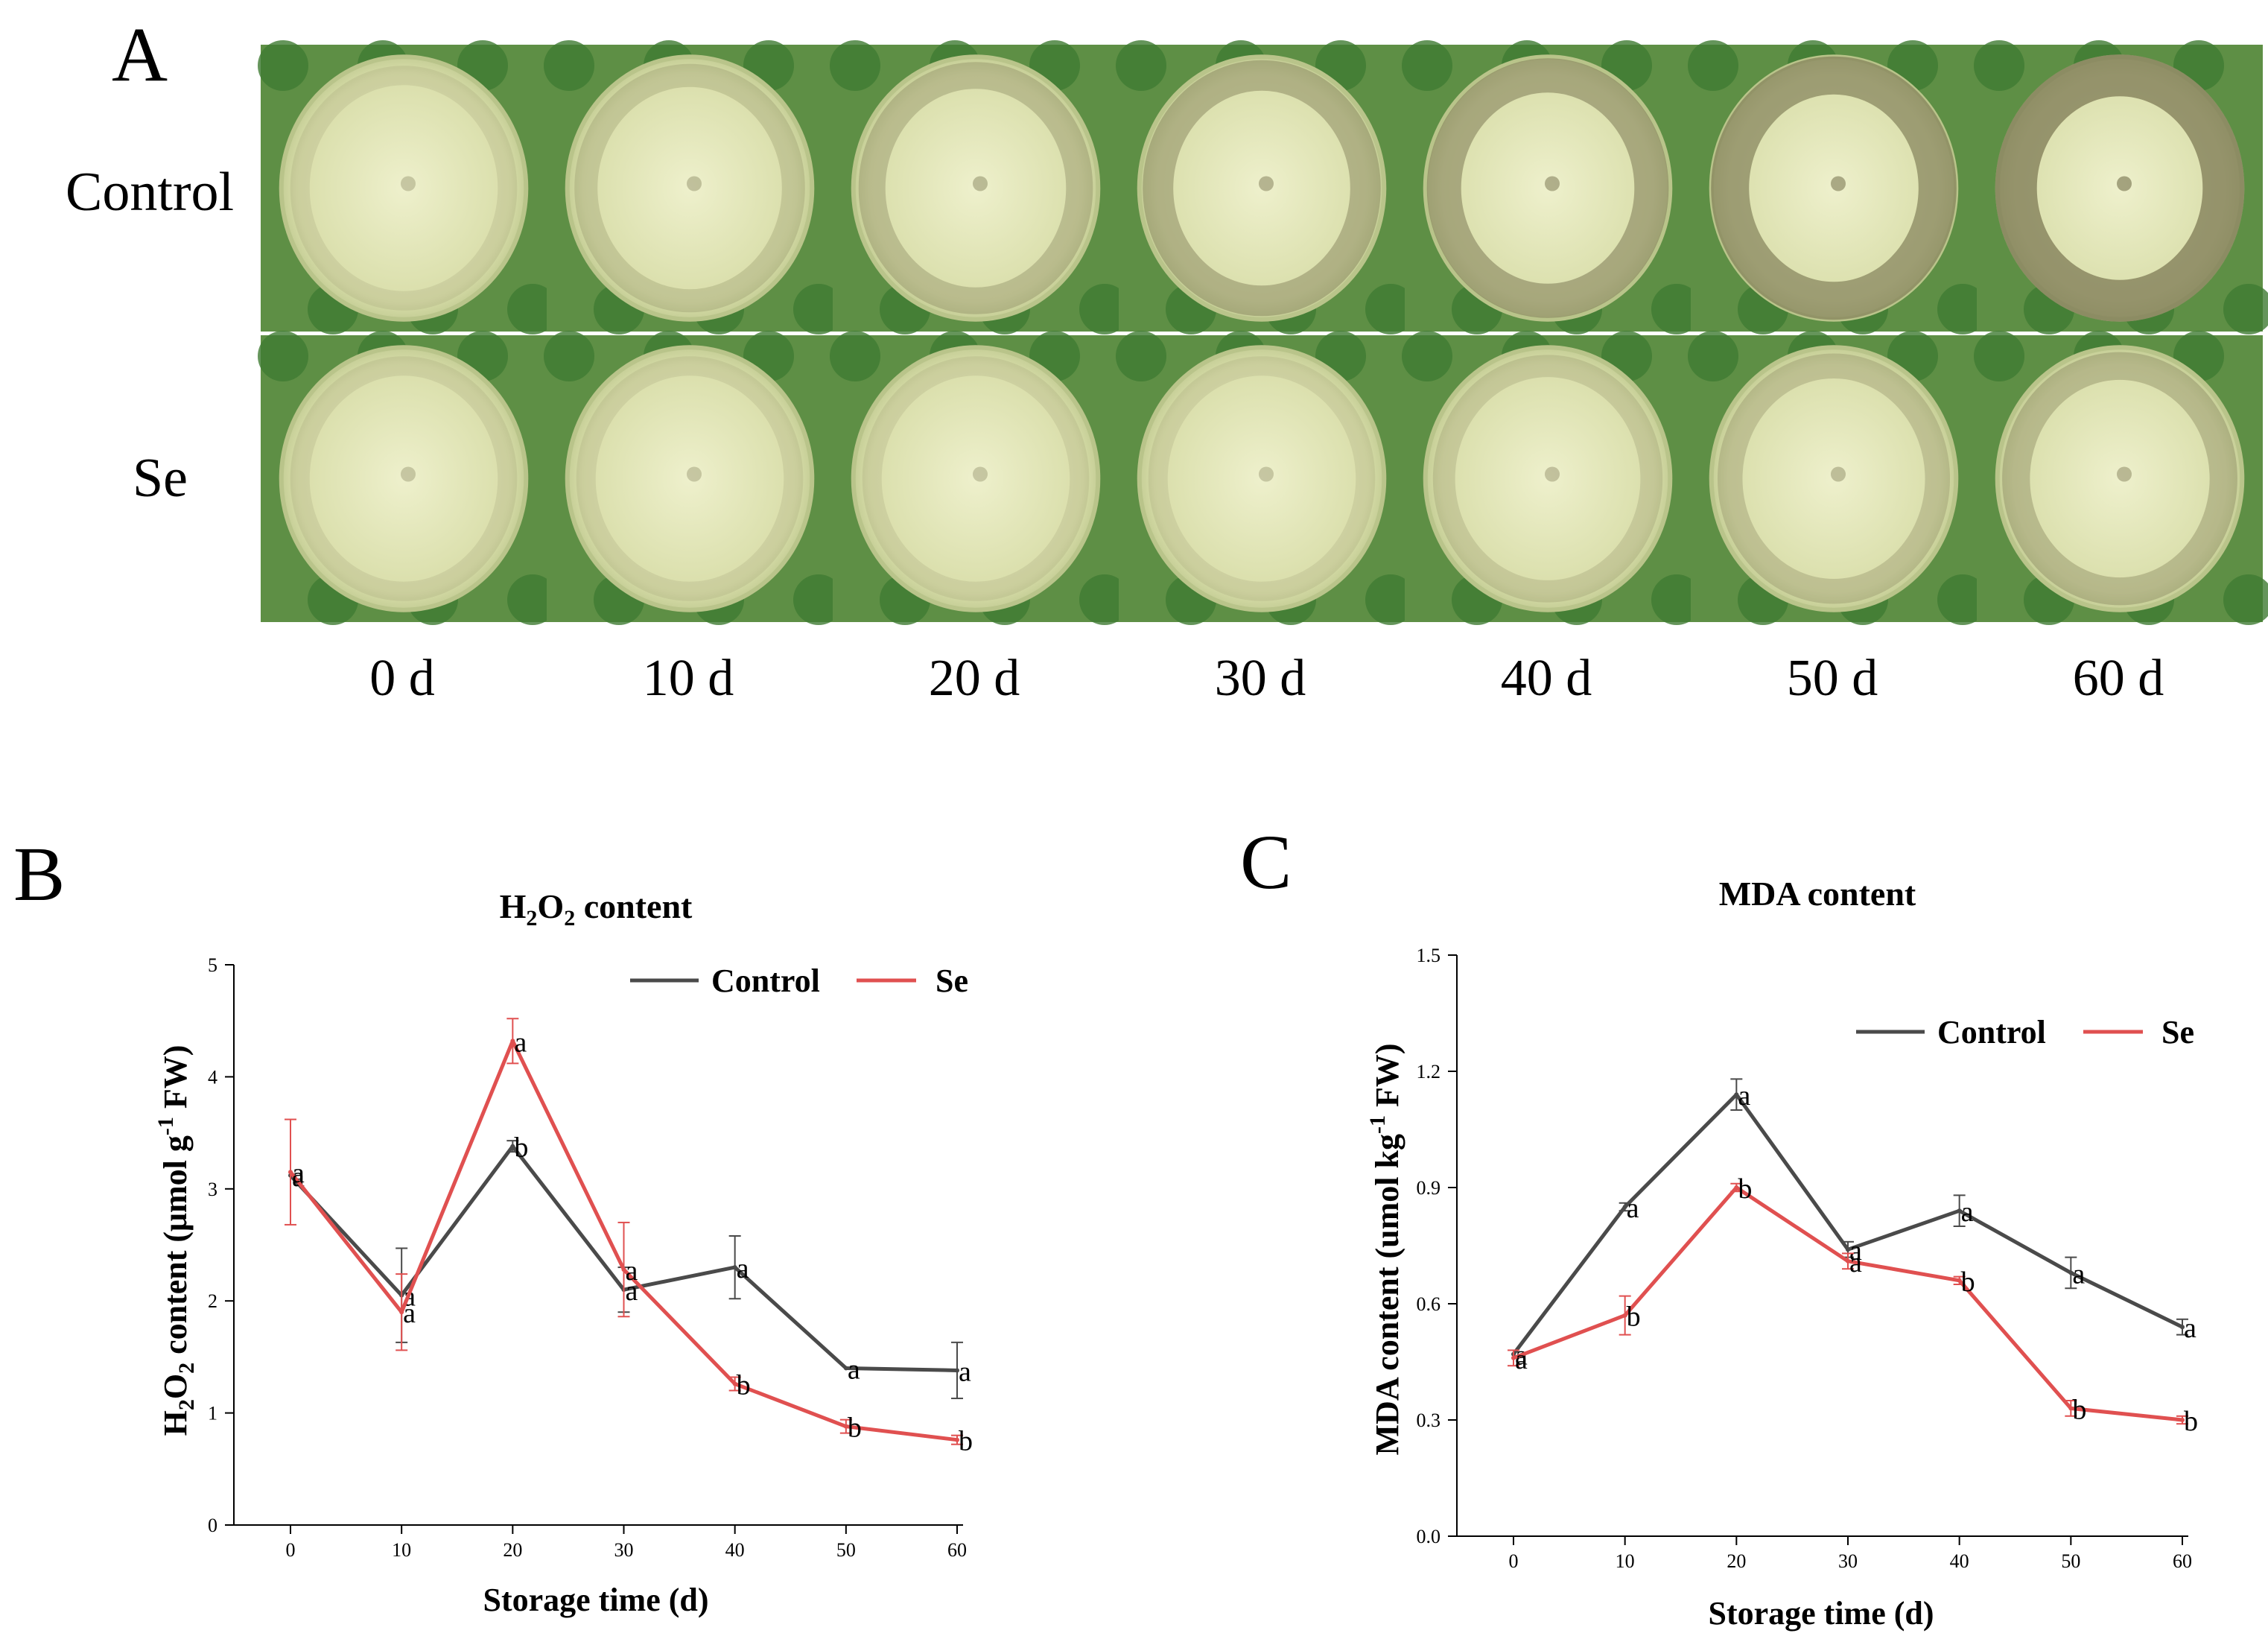 The width and height of the screenshot is (2268, 1639). What do you see at coordinates (1429, 1188) in the screenshot?
I see `chart-c-y-tick-label: 0.9` at bounding box center [1429, 1188].